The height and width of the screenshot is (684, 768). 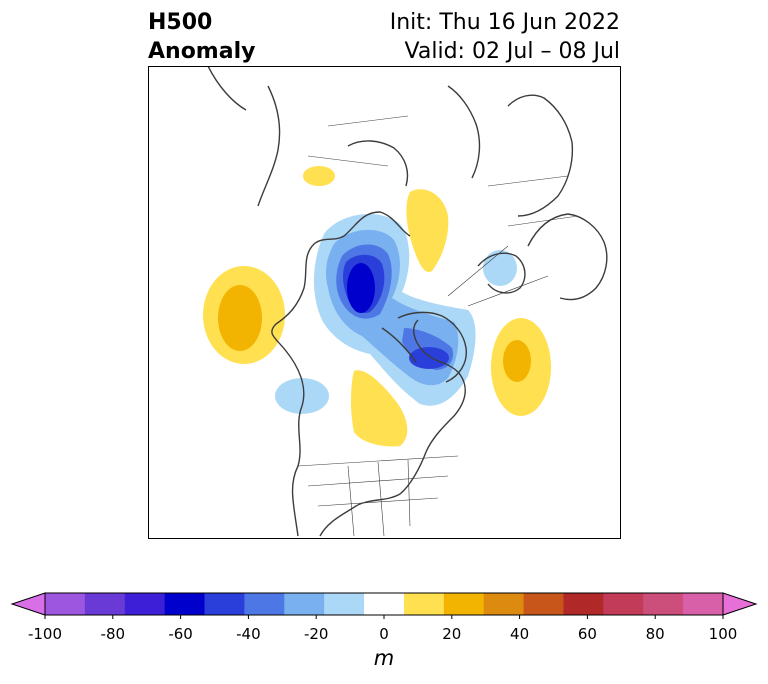 I want to click on negative-anomaly-scandinavia, so click(x=500, y=268).